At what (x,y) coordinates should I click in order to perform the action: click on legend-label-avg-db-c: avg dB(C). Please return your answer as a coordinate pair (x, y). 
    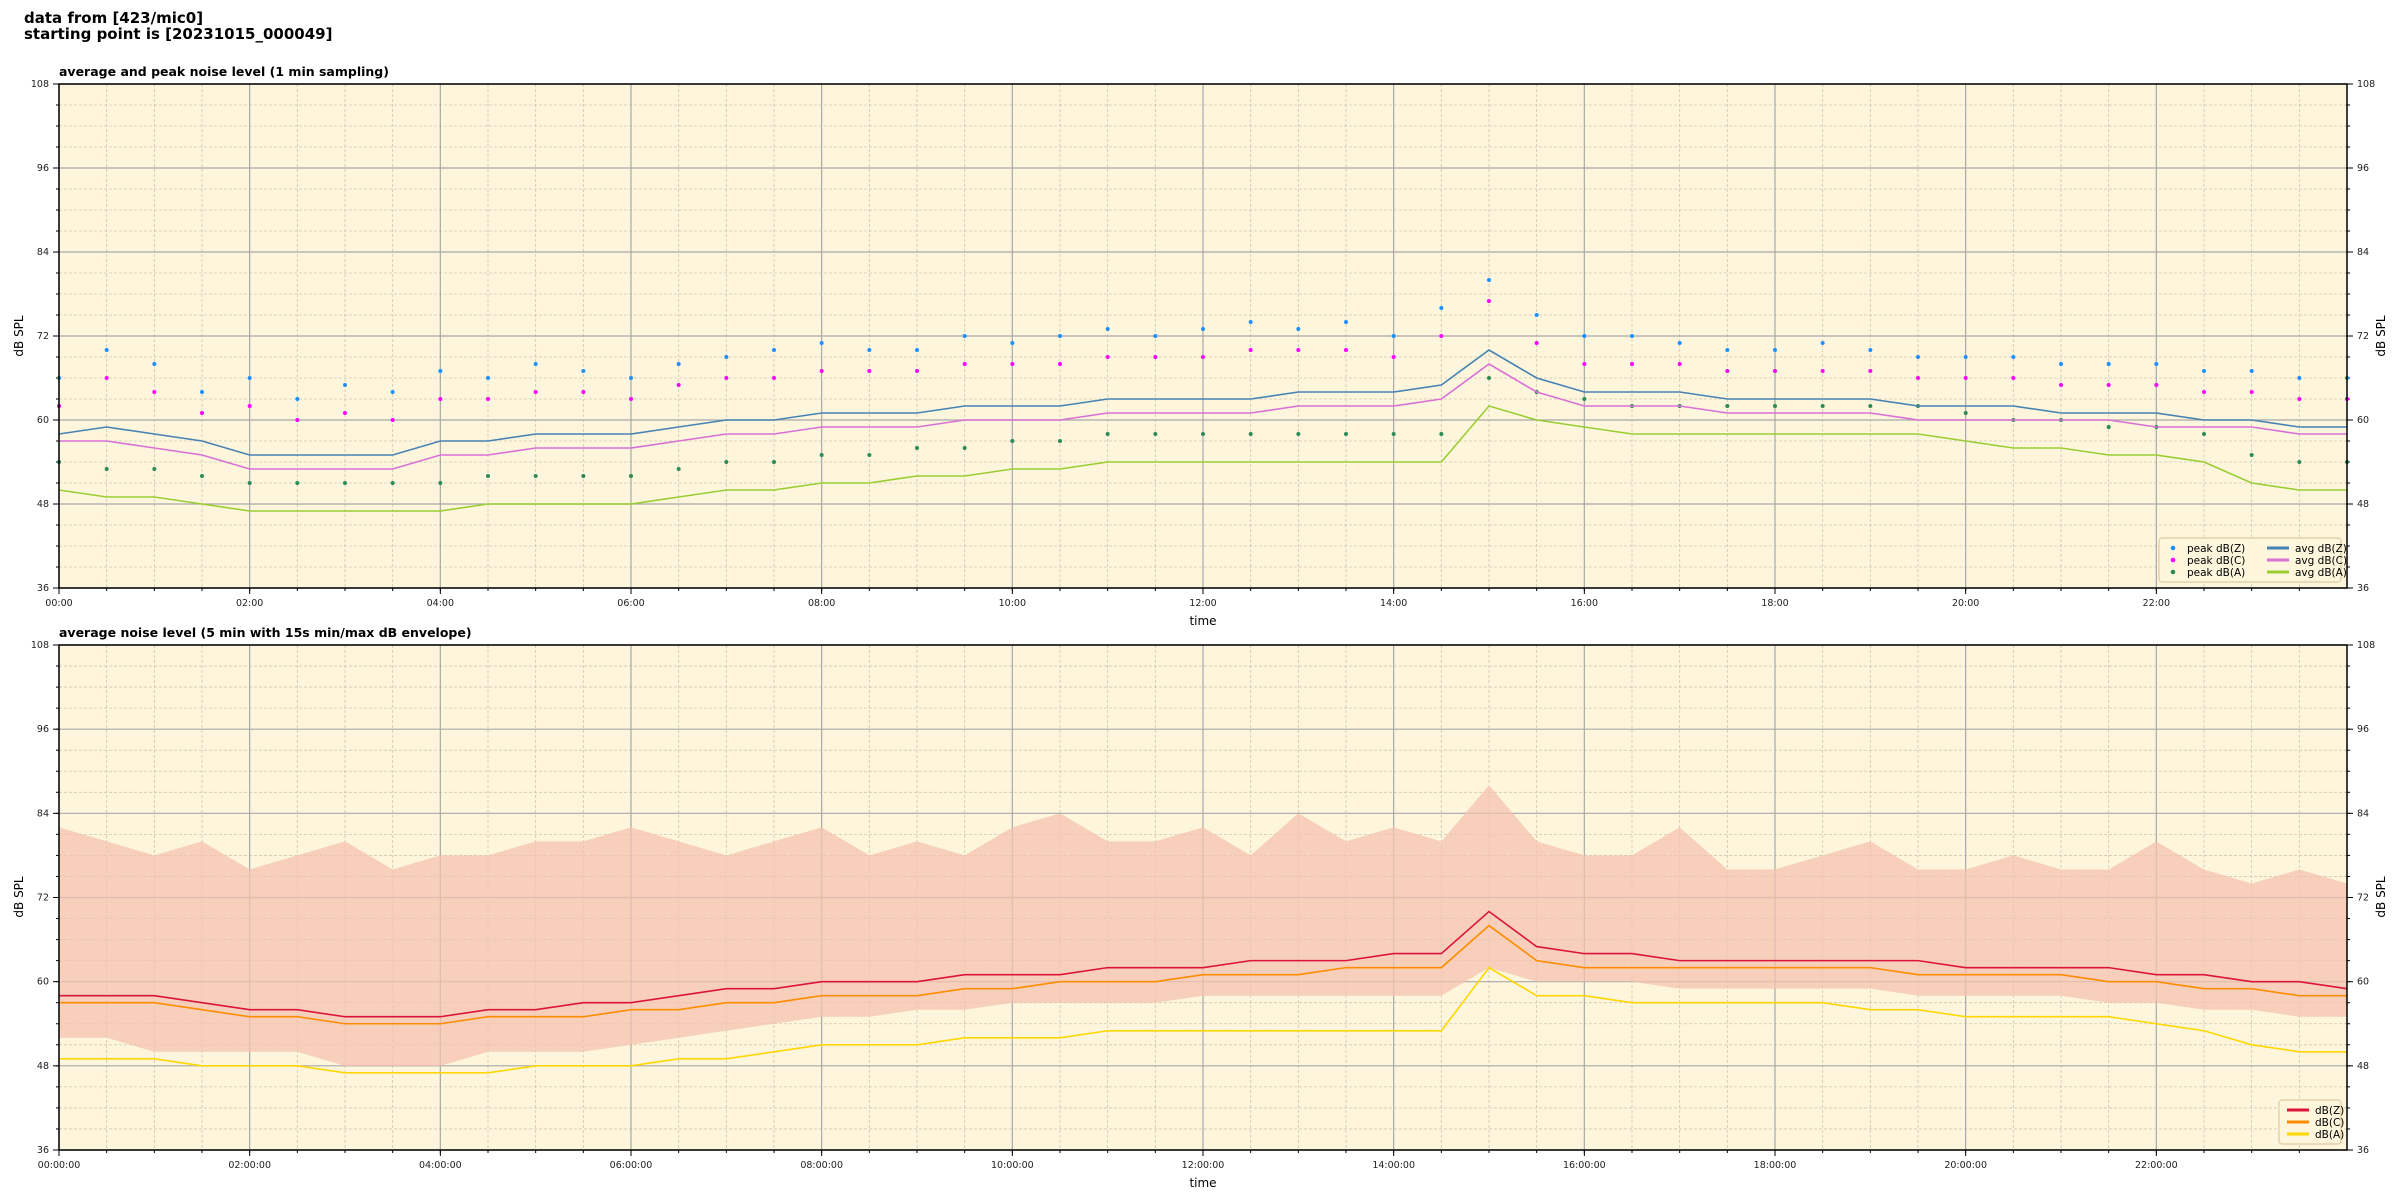
    Looking at the image, I should click on (2321, 561).